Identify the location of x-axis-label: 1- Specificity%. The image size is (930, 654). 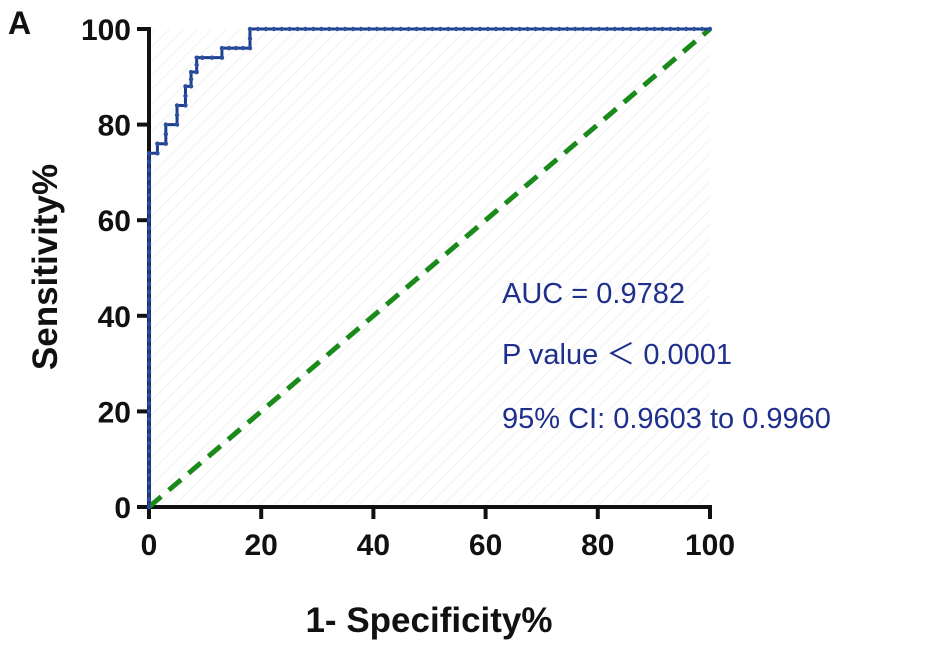
(428, 620).